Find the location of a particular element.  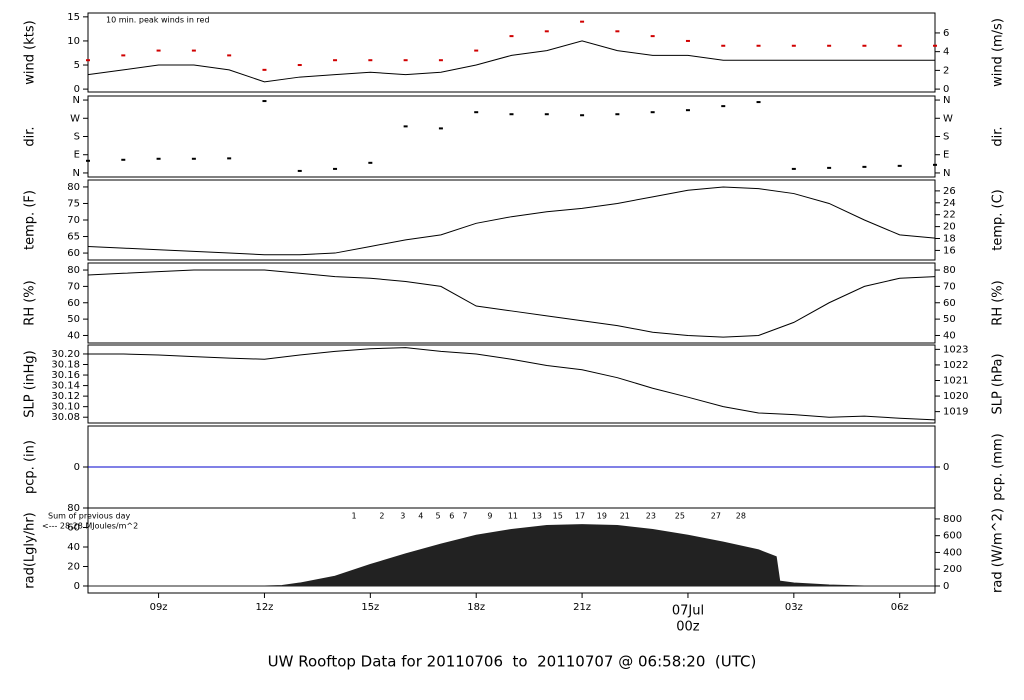

sun-mark: 1 is located at coordinates (354, 516).